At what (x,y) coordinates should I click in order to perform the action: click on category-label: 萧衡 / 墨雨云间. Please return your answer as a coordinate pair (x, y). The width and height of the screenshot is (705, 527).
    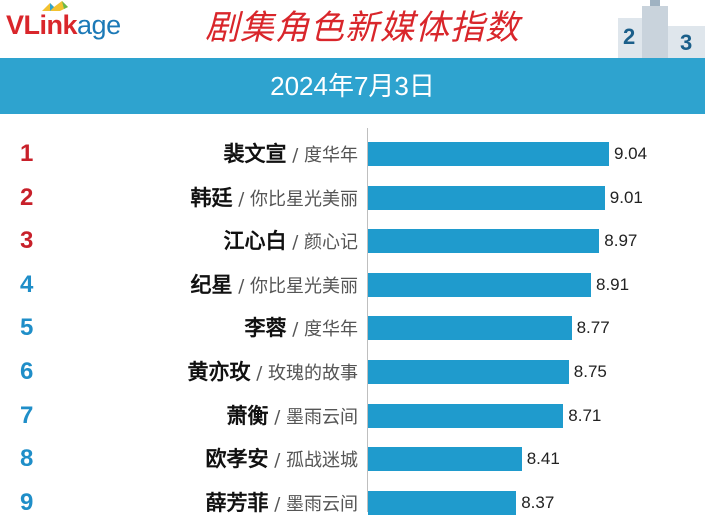
    Looking at the image, I should click on (292, 415).